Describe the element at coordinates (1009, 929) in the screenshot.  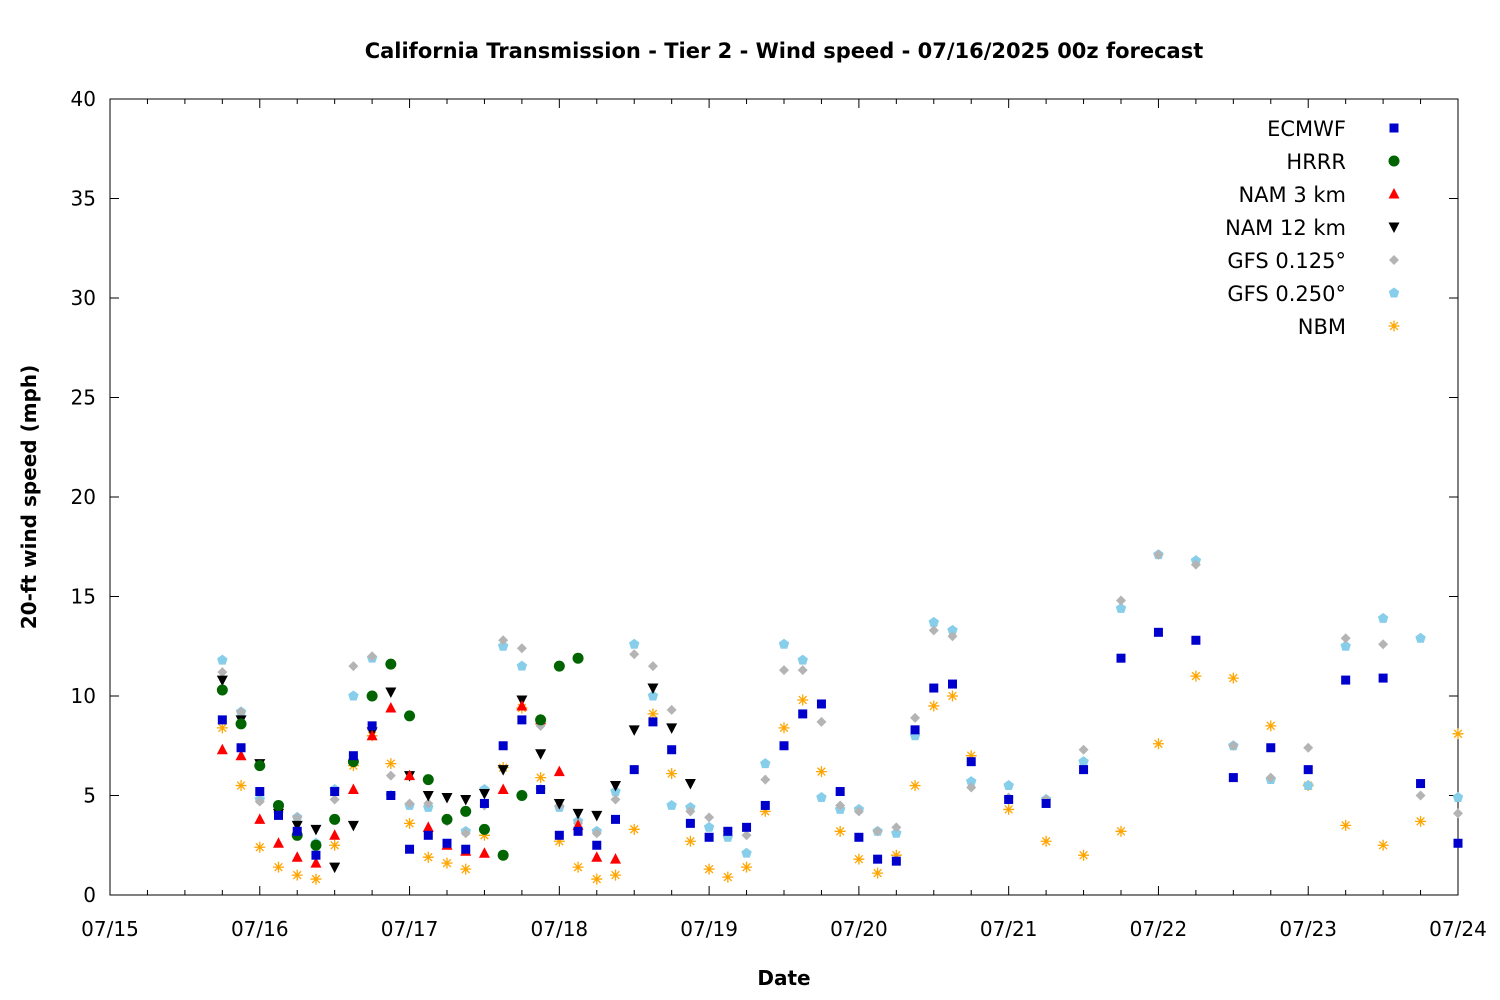
I see `x-tick-label: 07/21` at that location.